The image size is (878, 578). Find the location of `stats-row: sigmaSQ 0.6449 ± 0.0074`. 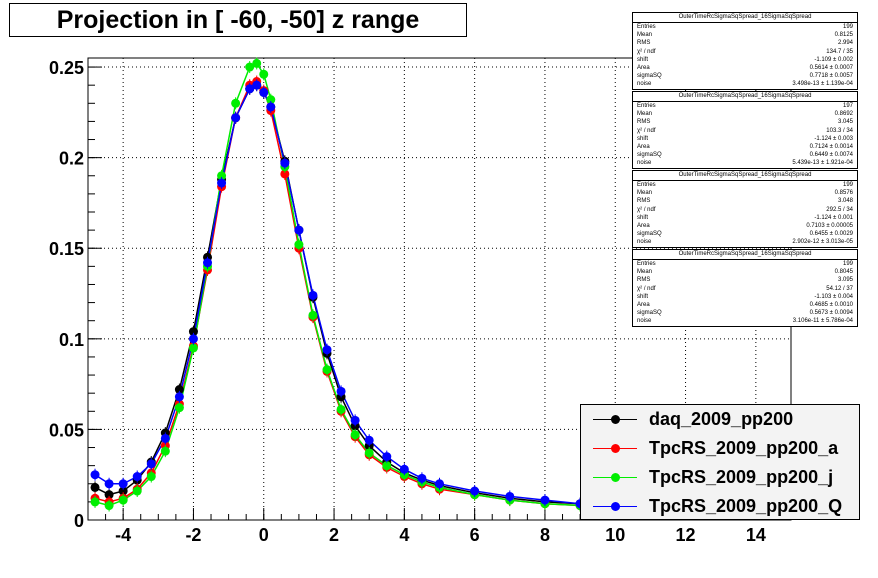

stats-row: sigmaSQ 0.6449 ± 0.0074 is located at coordinates (745, 155).